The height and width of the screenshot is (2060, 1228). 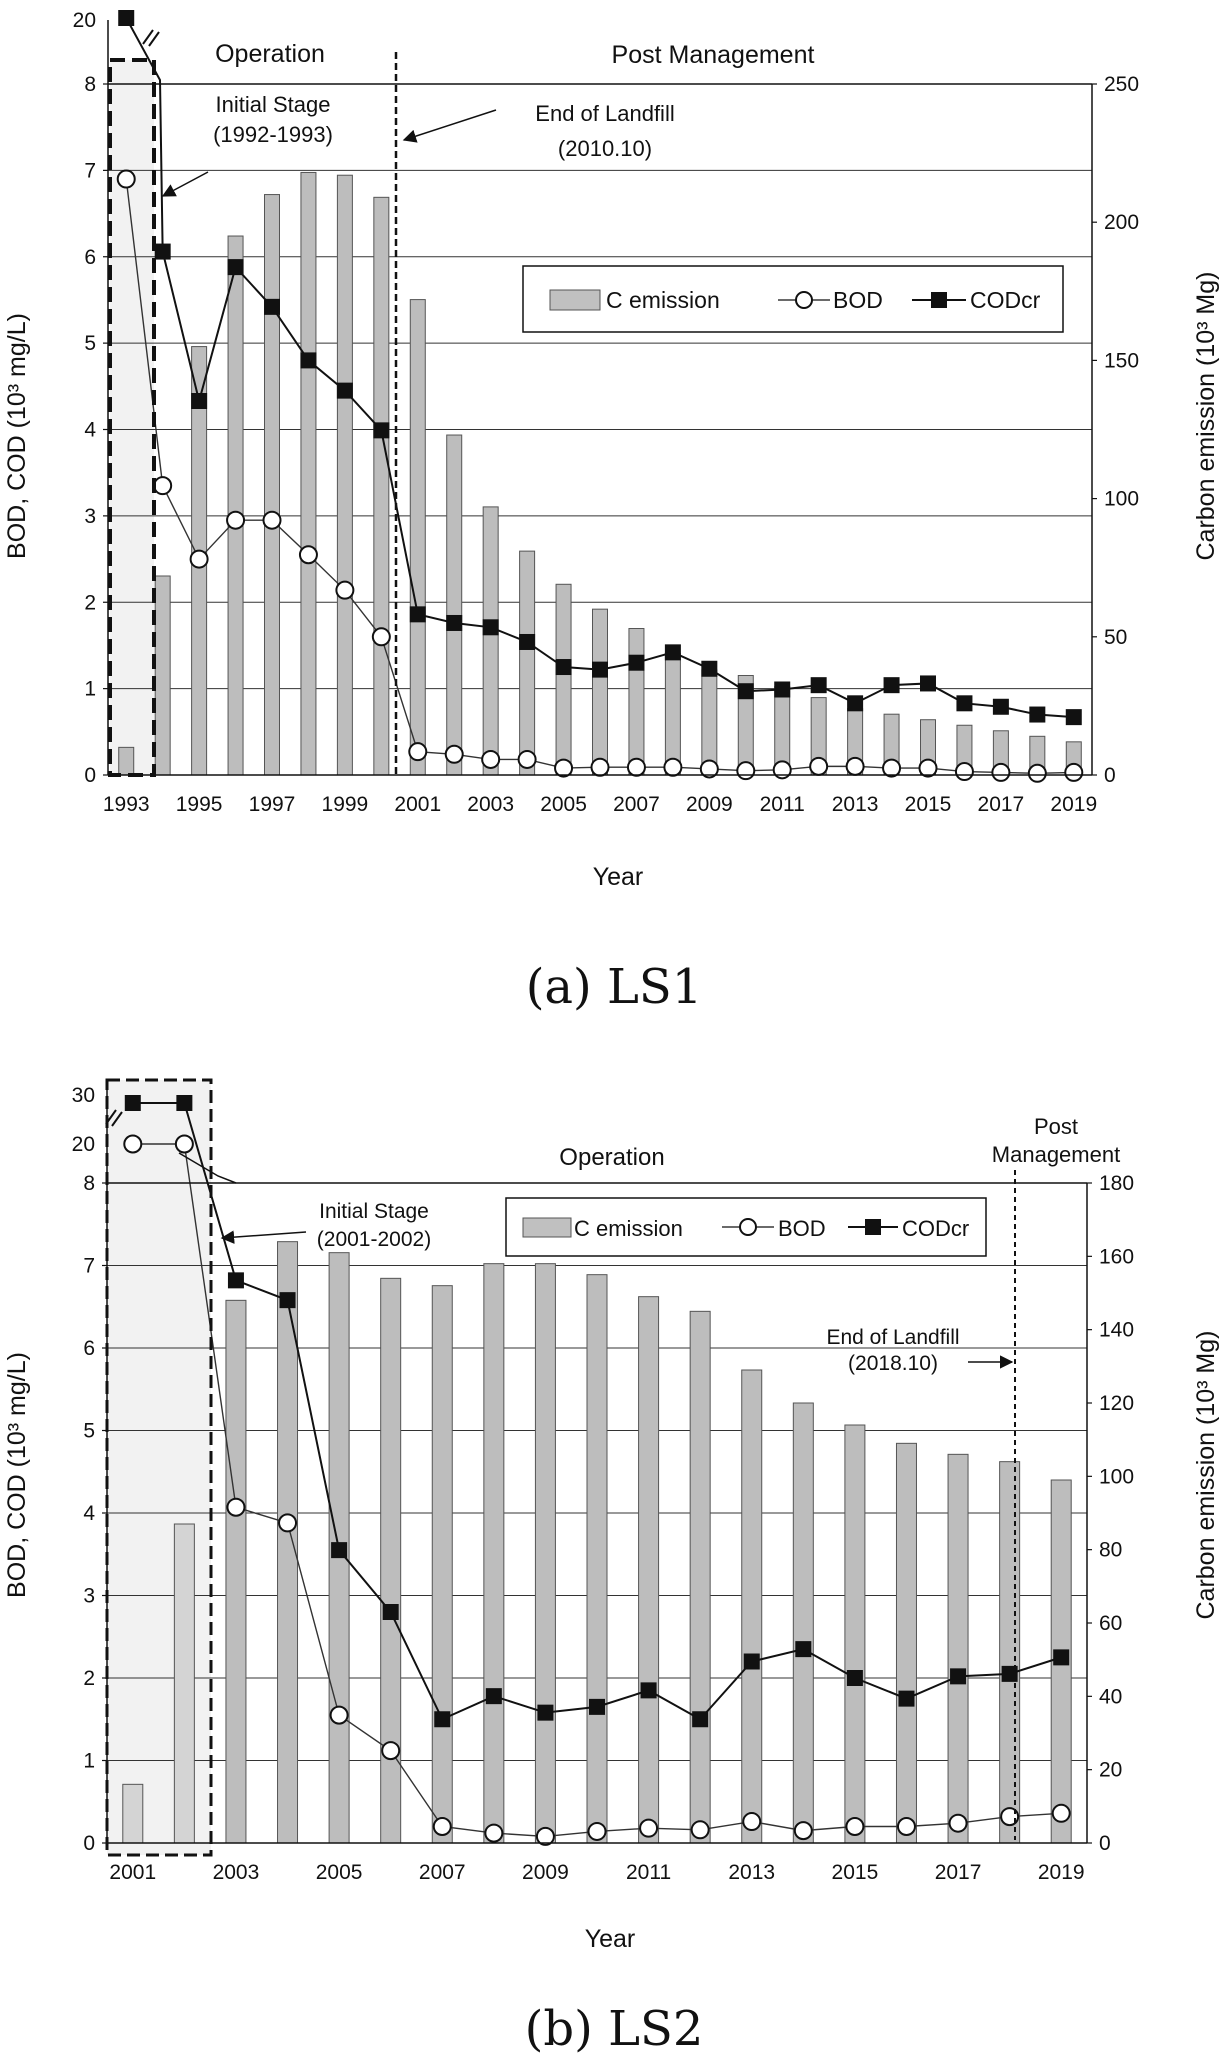 I want to click on ls2-left-tick-6: 6, so click(x=89, y=1348).